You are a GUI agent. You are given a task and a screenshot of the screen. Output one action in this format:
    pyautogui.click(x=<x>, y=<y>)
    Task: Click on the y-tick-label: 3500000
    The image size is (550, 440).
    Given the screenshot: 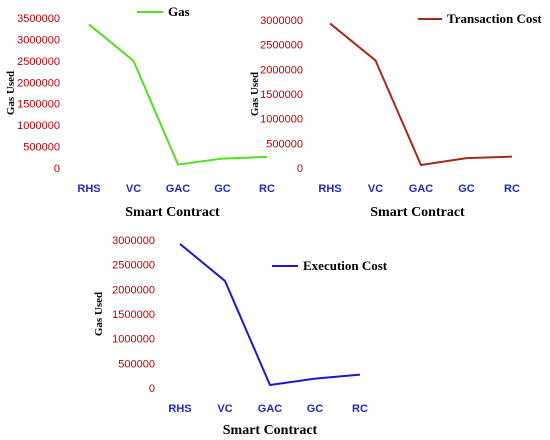 What is the action you would take?
    pyautogui.click(x=38, y=19)
    